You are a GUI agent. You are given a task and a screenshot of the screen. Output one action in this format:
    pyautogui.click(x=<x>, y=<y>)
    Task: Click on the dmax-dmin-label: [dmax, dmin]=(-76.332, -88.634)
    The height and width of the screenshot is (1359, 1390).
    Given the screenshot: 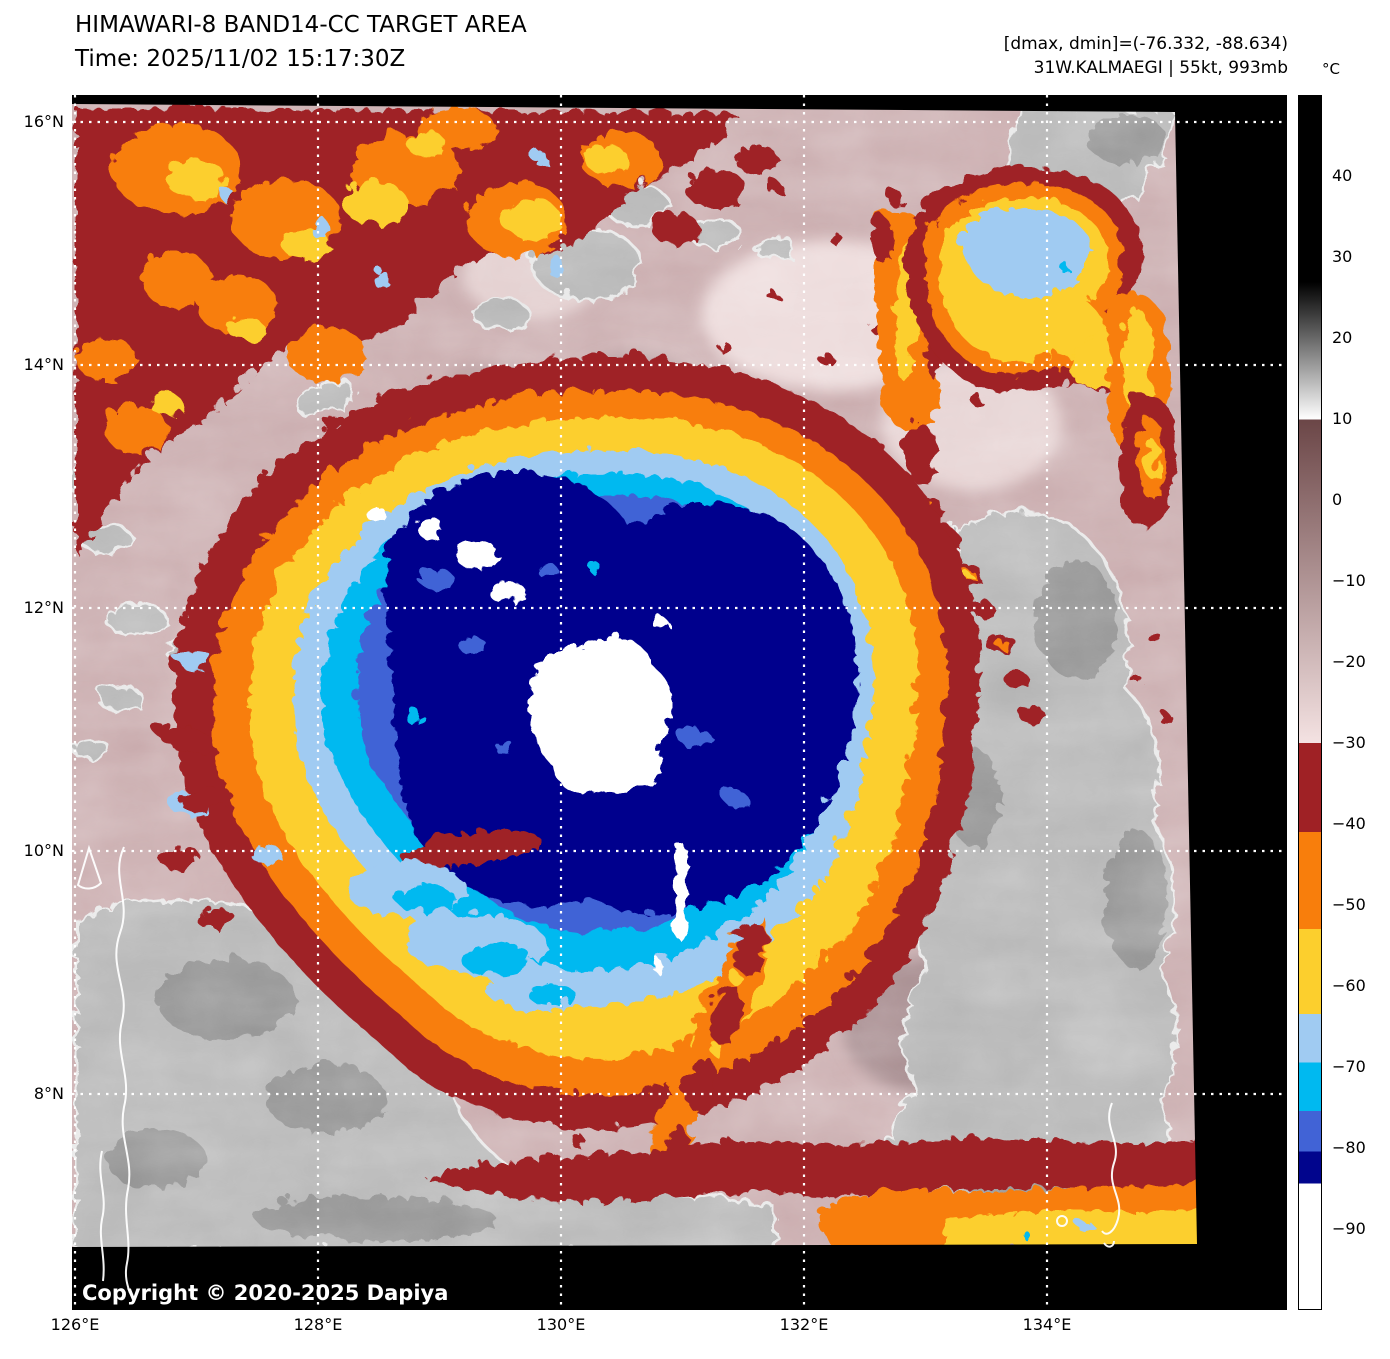 What is the action you would take?
    pyautogui.click(x=1145, y=44)
    